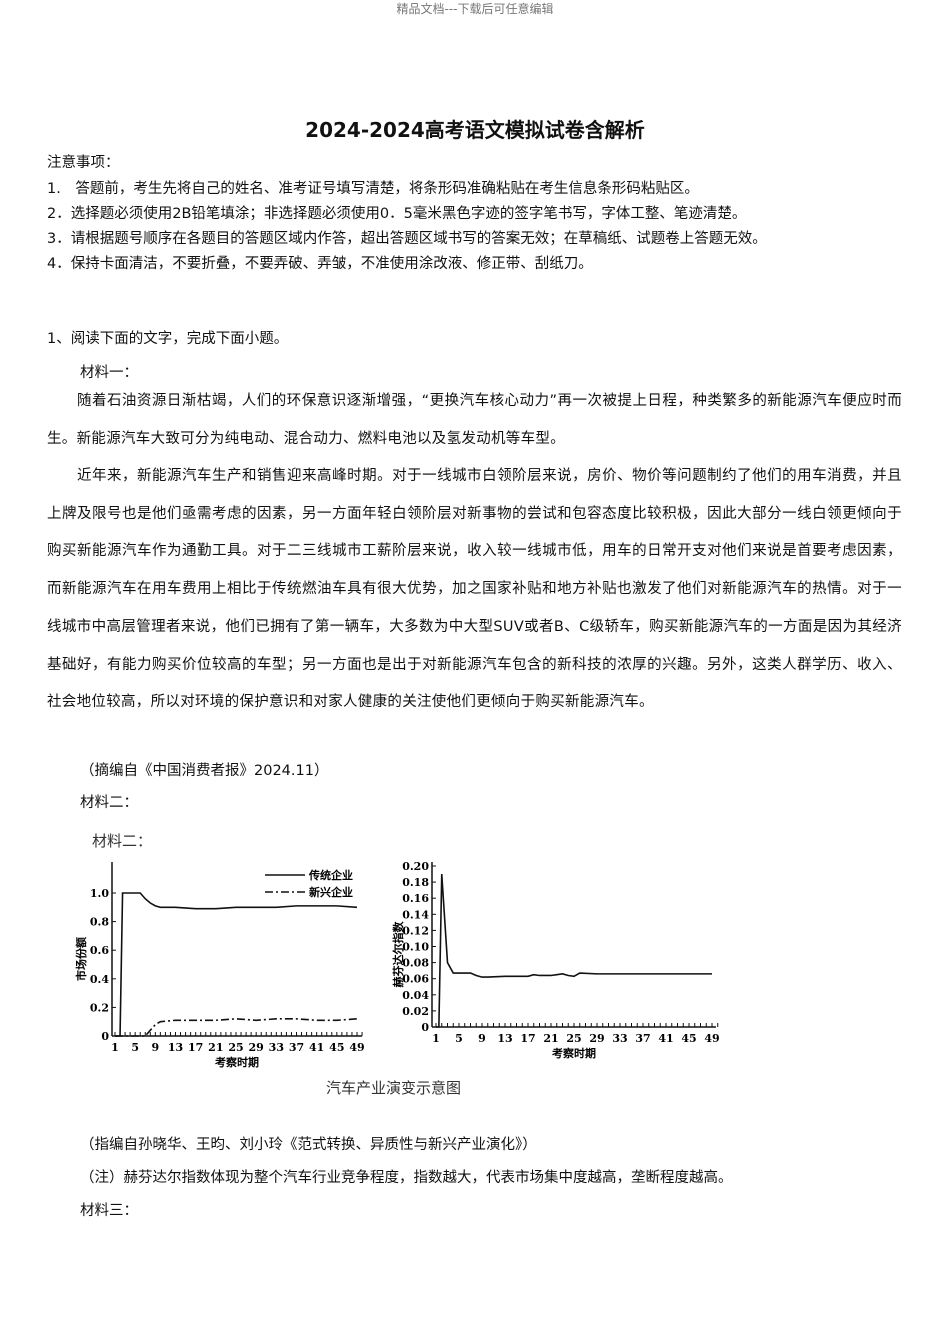 This screenshot has height=1344, width=950. I want to click on figure-caption: 汽车产业演变示意图, so click(394, 1088).